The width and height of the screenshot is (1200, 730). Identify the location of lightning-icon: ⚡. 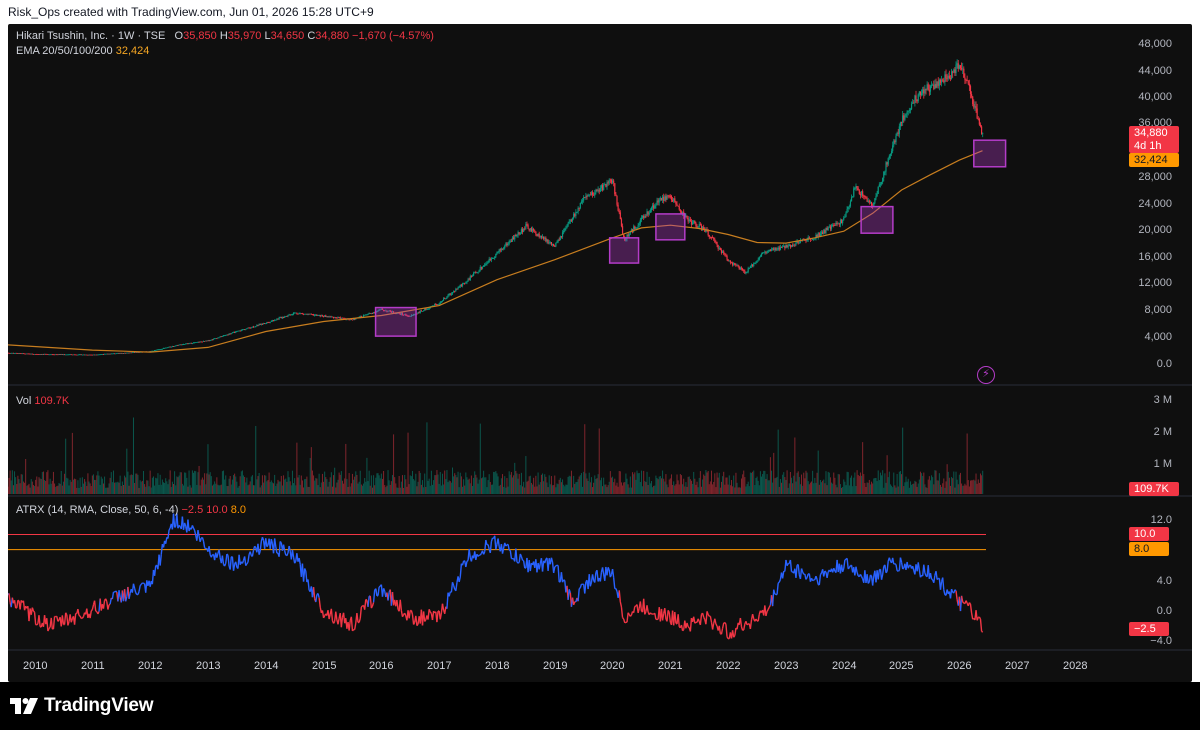
(986, 375).